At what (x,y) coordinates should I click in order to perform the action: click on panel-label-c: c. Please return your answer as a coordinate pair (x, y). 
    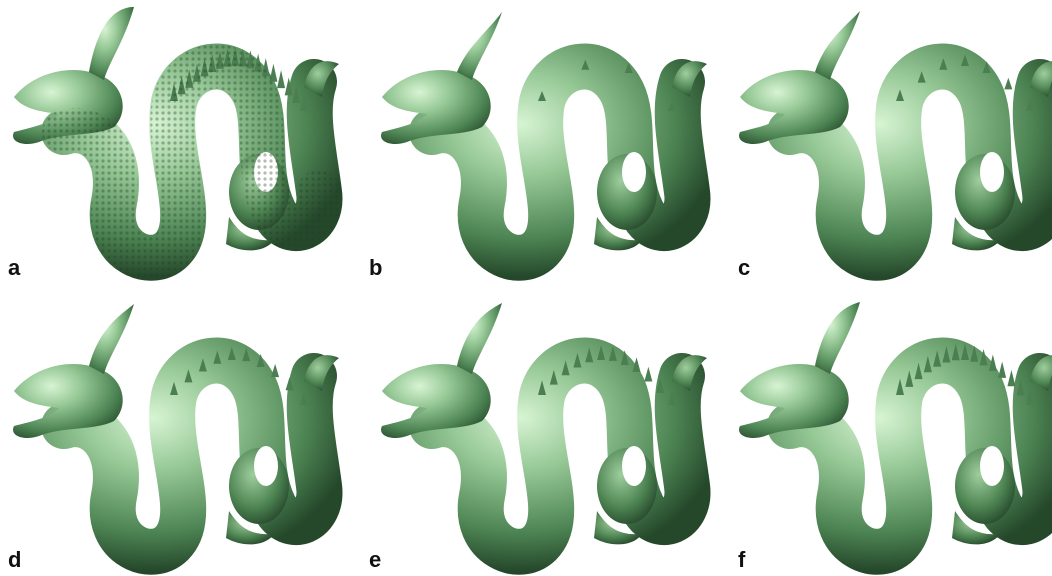
    Looking at the image, I should click on (744, 267).